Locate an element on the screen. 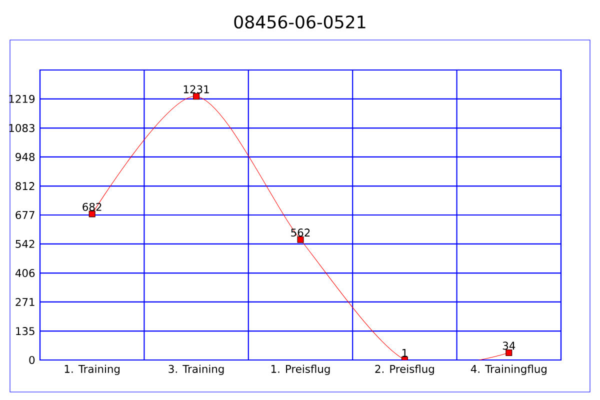 The width and height of the screenshot is (600, 400). data-label: 1 is located at coordinates (405, 353).